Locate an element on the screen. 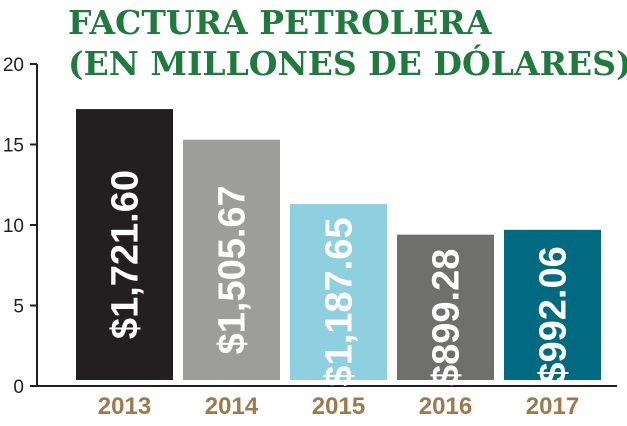 Image resolution: width=627 pixels, height=426 pixels. value-label-2014: $1,505.67 is located at coordinates (233, 269).